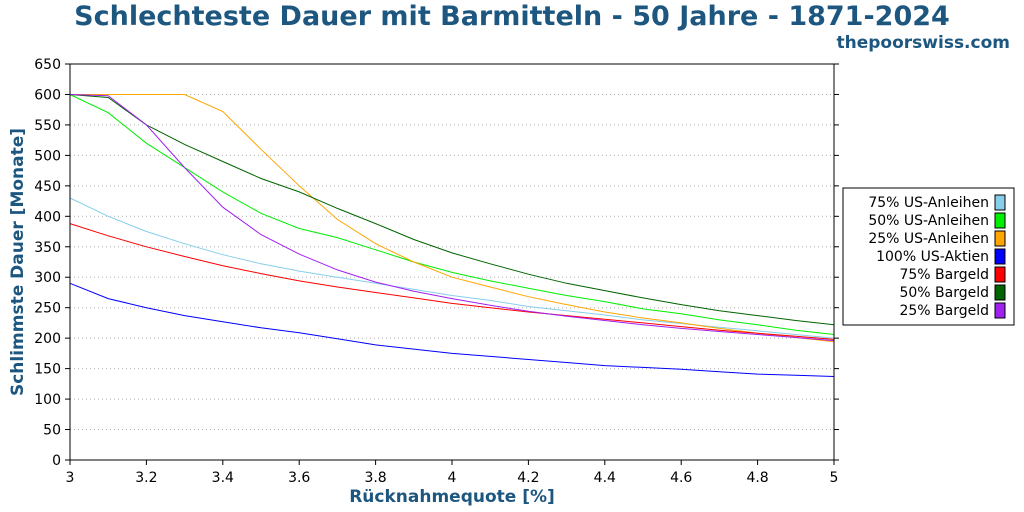 Image resolution: width=1024 pixels, height=512 pixels. What do you see at coordinates (56, 461) in the screenshot?
I see `y-tick-label: 0` at bounding box center [56, 461].